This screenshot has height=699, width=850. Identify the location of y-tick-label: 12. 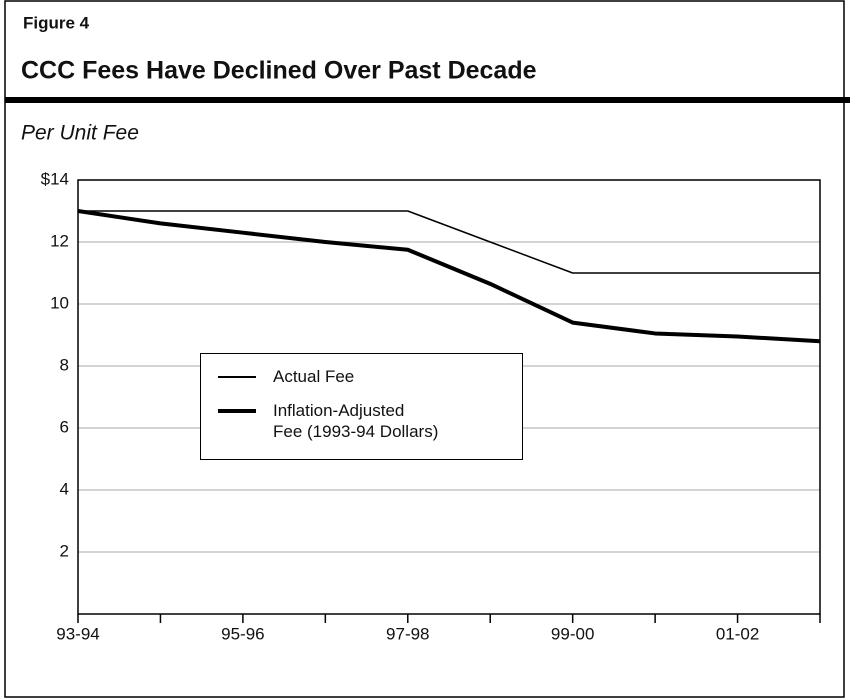
(59, 240).